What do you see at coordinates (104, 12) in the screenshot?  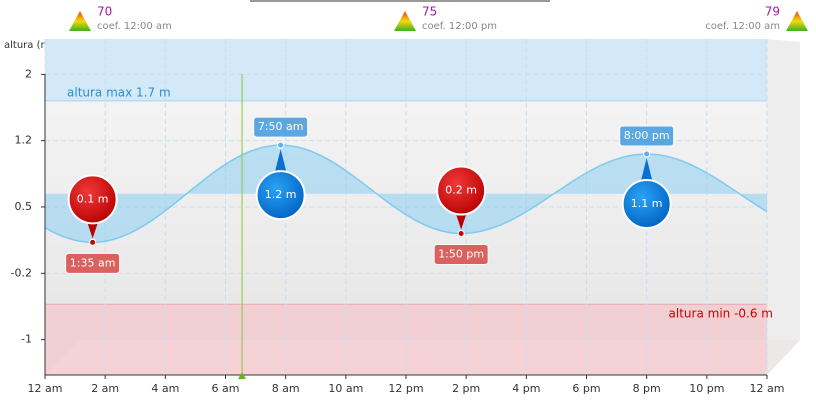 I see `coefficient-value: 70` at bounding box center [104, 12].